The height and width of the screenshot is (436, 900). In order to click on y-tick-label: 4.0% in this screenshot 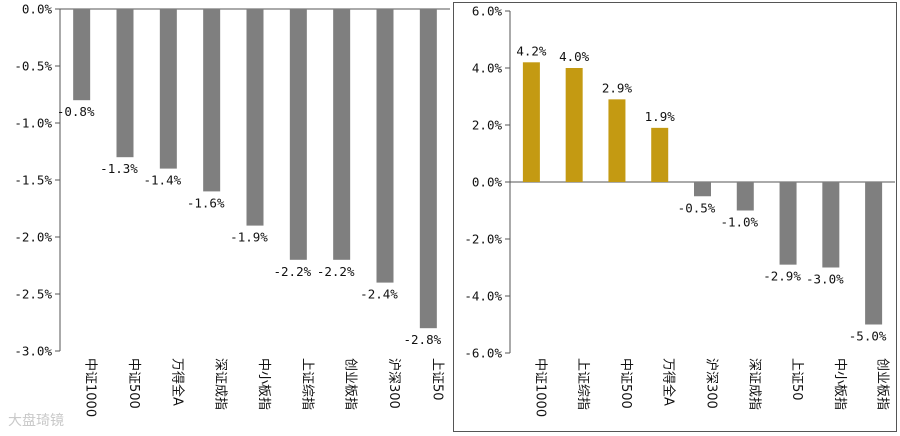, I will do `click(487, 68)`.